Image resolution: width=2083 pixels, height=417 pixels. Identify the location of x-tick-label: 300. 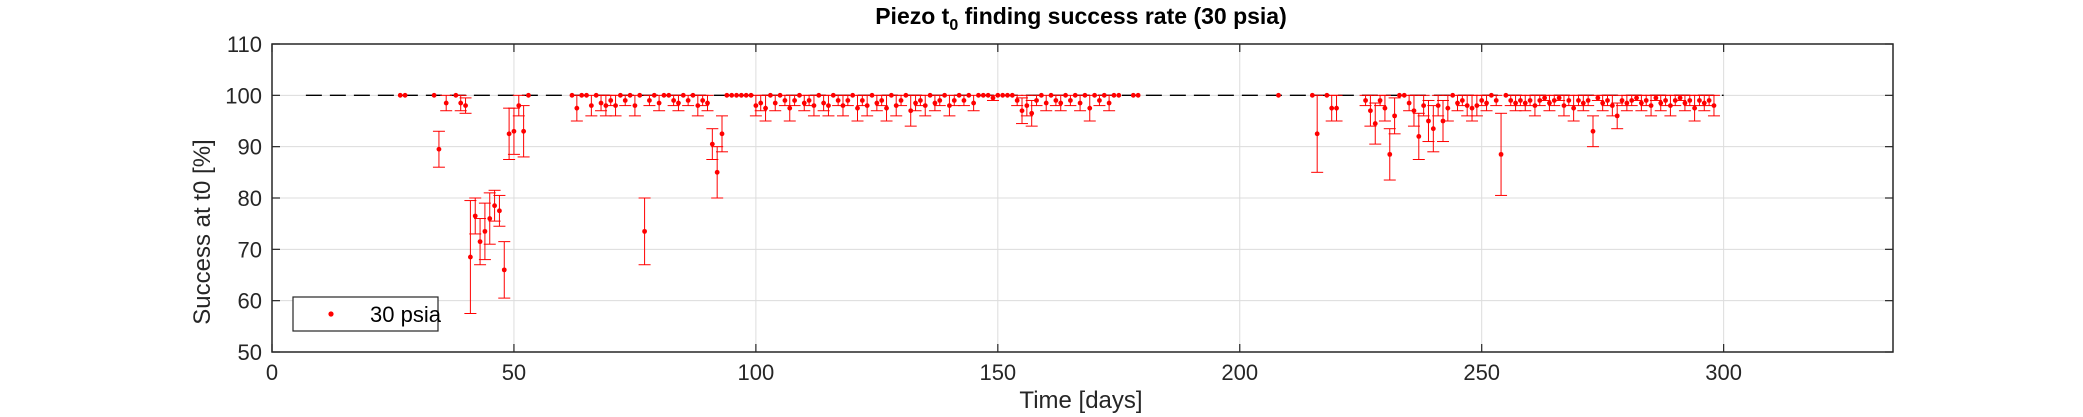
(1723, 372).